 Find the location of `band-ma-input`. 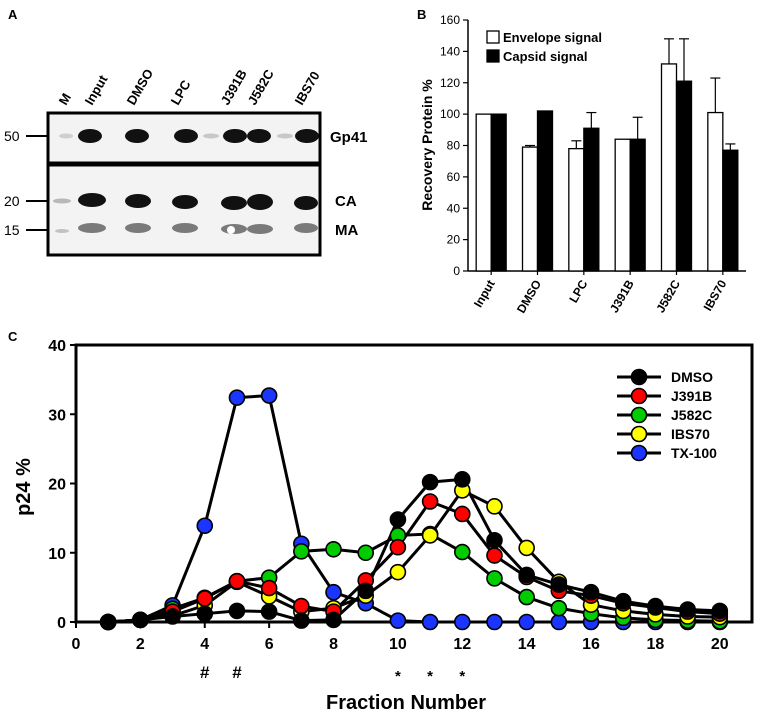

band-ma-input is located at coordinates (92, 228).